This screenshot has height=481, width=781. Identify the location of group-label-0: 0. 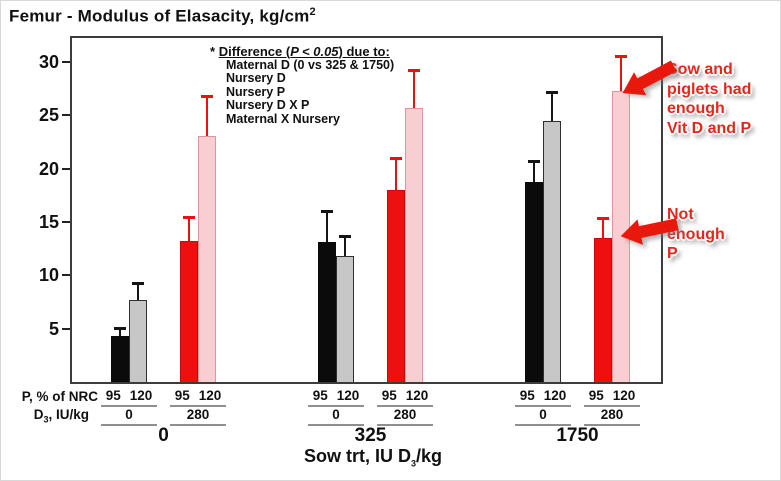
(163, 435).